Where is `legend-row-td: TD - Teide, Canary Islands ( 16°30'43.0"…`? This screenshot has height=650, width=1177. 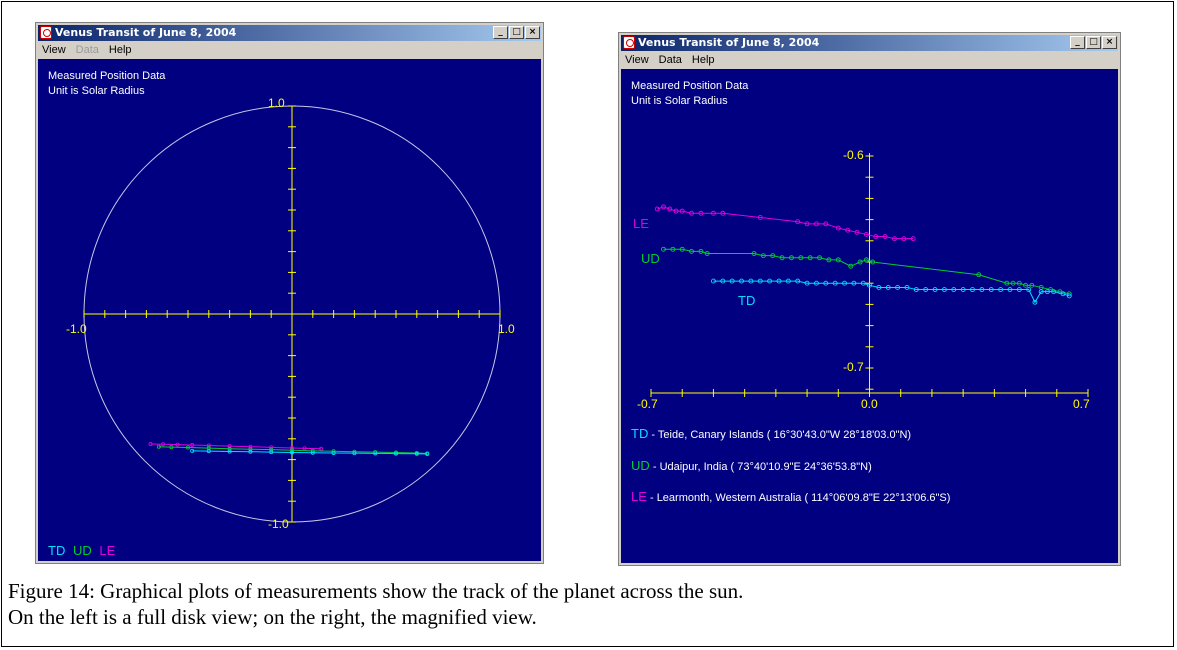 legend-row-td: TD - Teide, Canary Islands ( 16°30'43.0"… is located at coordinates (771, 433).